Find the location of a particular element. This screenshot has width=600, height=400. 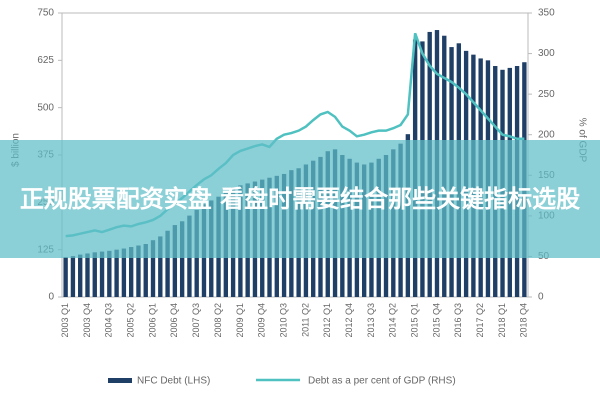

x-tick-label: 2015 Q4 is located at coordinates (436, 320).